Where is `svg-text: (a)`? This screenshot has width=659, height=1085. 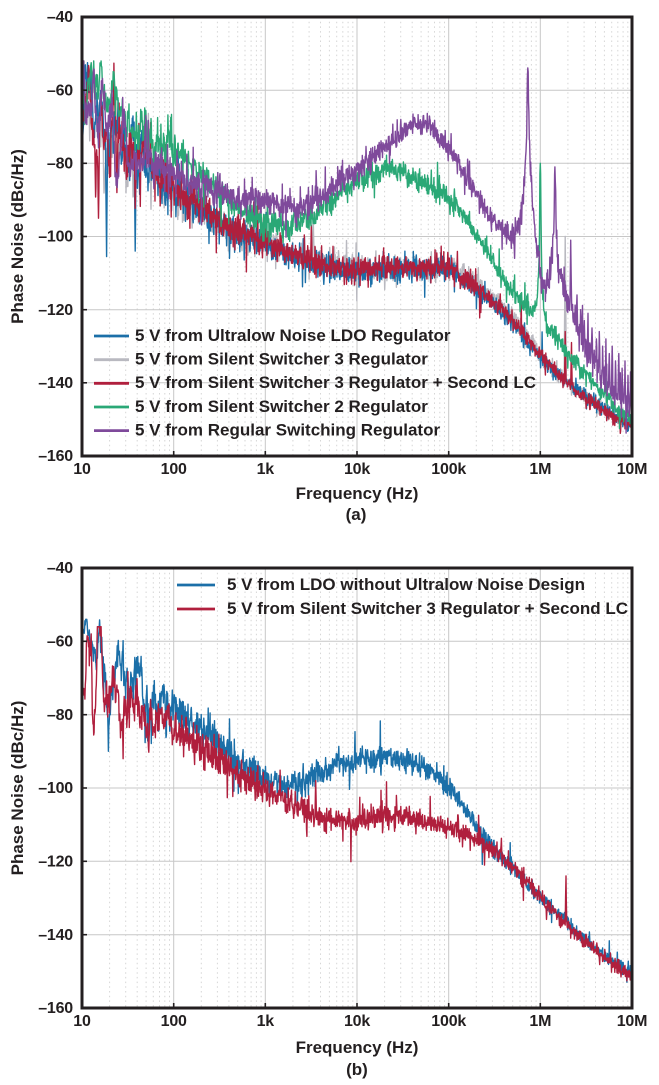 svg-text: (a) is located at coordinates (356, 514).